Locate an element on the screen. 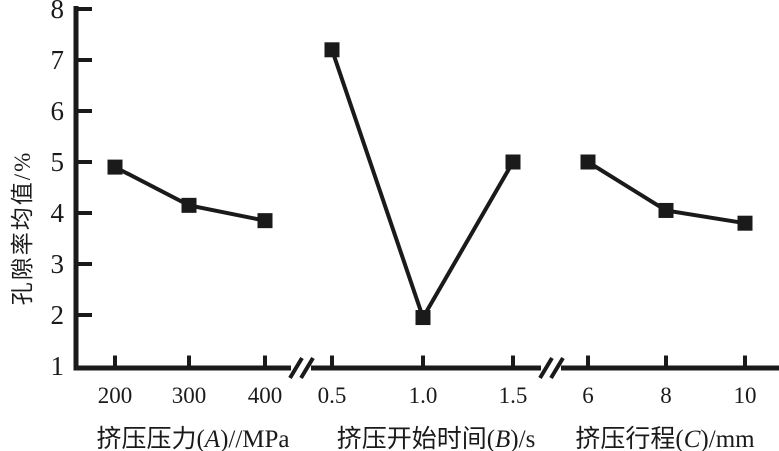  x-tick-label-B-0.5: 0.5 is located at coordinates (332, 395).